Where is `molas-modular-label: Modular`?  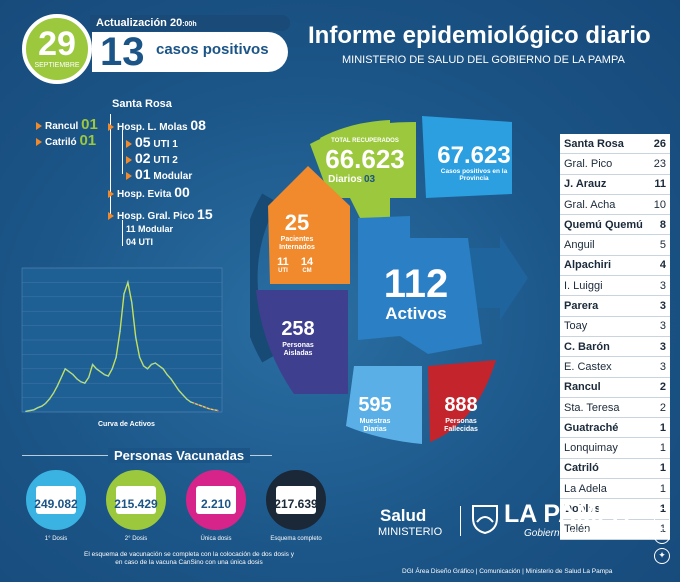 molas-modular-label: Modular is located at coordinates (173, 176).